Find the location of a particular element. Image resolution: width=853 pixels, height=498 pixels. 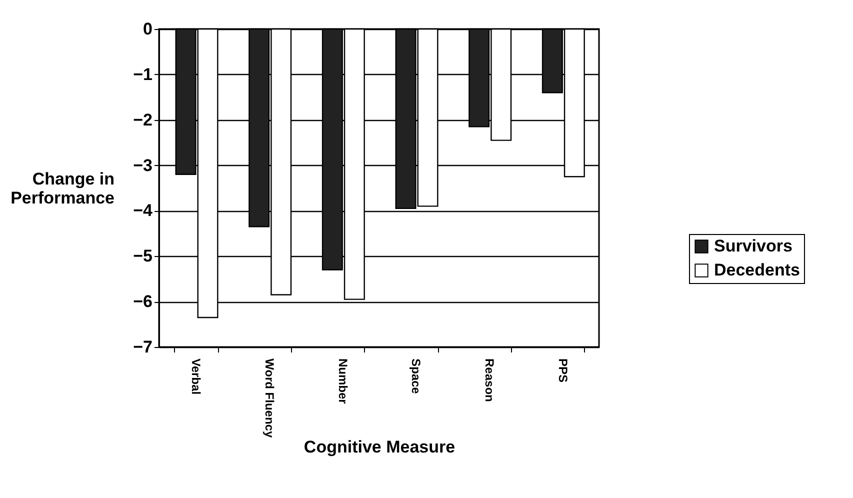

x-tick-label: Number is located at coordinates (343, 381).